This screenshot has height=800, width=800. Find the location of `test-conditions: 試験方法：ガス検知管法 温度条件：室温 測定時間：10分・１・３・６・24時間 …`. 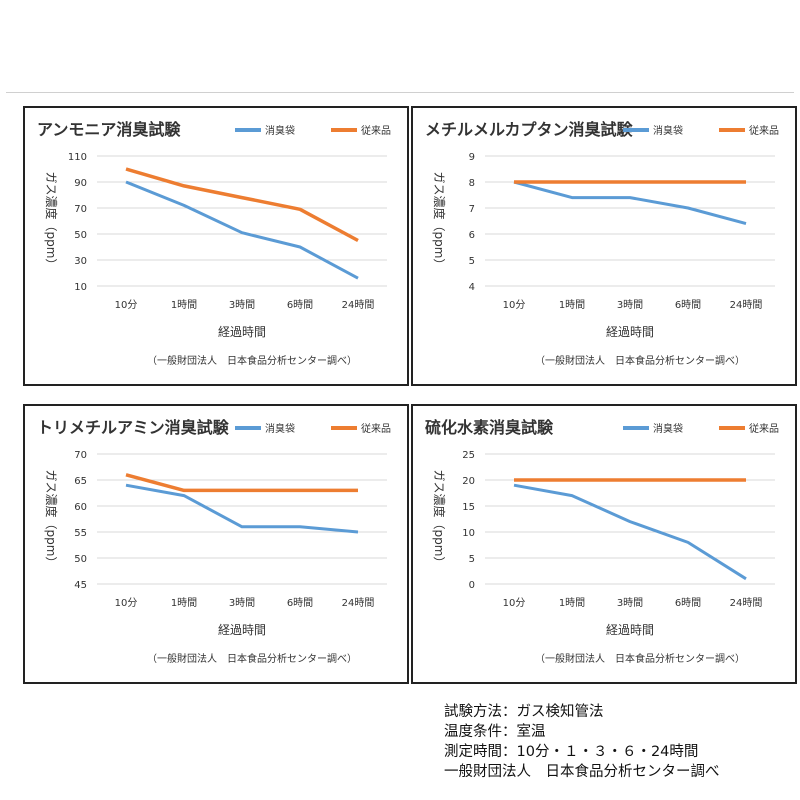

test-conditions: 試験方法：ガス検知管法 温度条件：室温 測定時間：10分・１・３・６・24時間 … is located at coordinates (582, 742).